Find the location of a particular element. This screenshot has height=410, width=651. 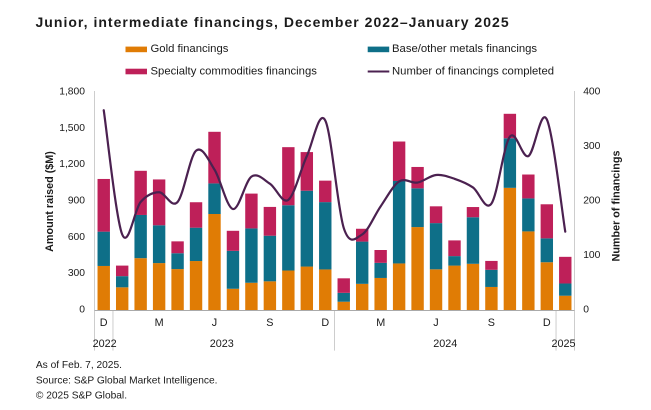

svg-text: 100 is located at coordinates (591, 255).